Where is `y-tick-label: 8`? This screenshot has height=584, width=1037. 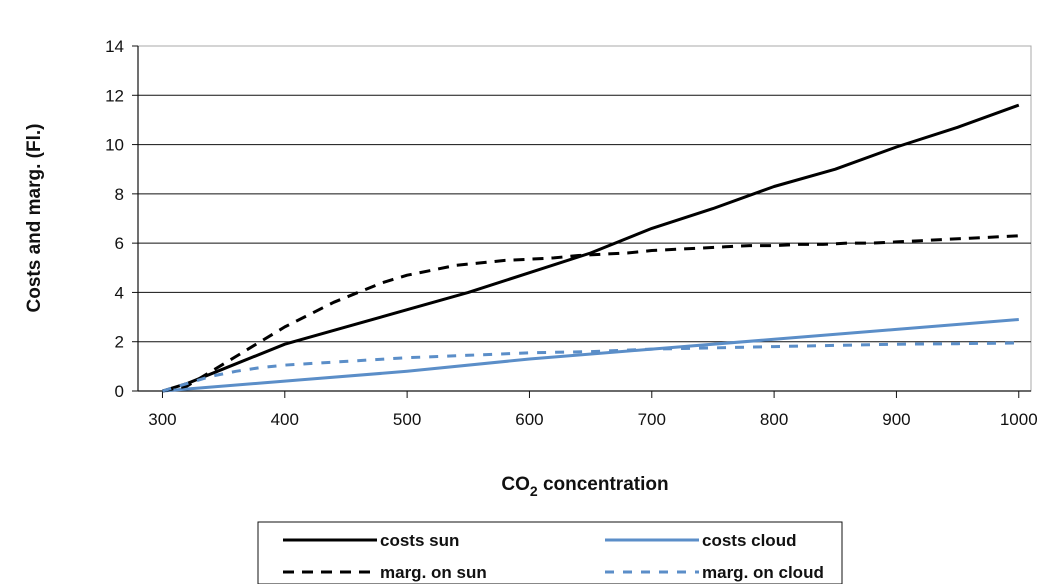 y-tick-label: 8 is located at coordinates (119, 194).